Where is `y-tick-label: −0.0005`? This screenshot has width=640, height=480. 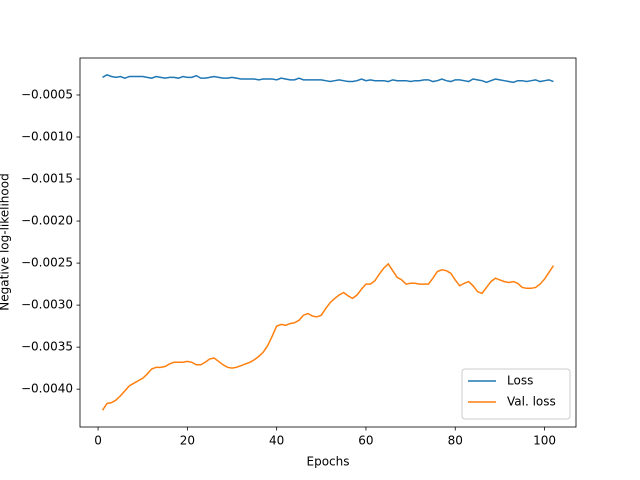 y-tick-label: −0.0005 is located at coordinates (47, 94).